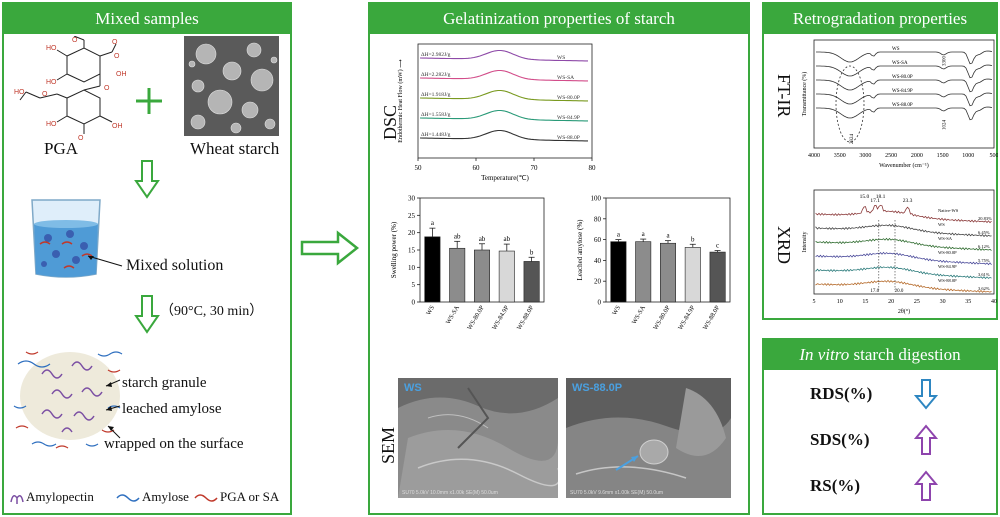 The width and height of the screenshot is (1000, 517). I want to click on xrd-ylabel: Intensity, so click(805, 242).